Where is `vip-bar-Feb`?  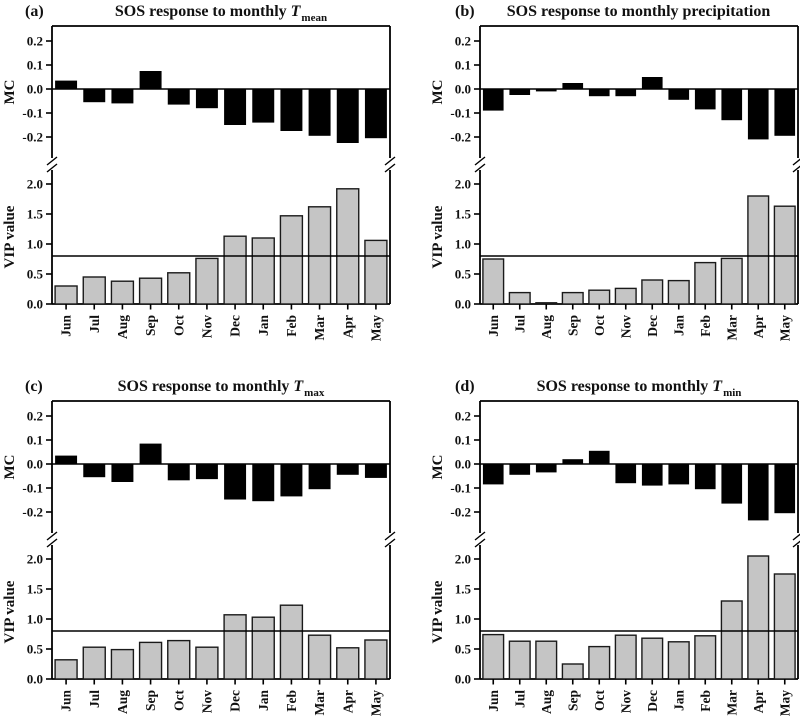 vip-bar-Feb is located at coordinates (705, 283).